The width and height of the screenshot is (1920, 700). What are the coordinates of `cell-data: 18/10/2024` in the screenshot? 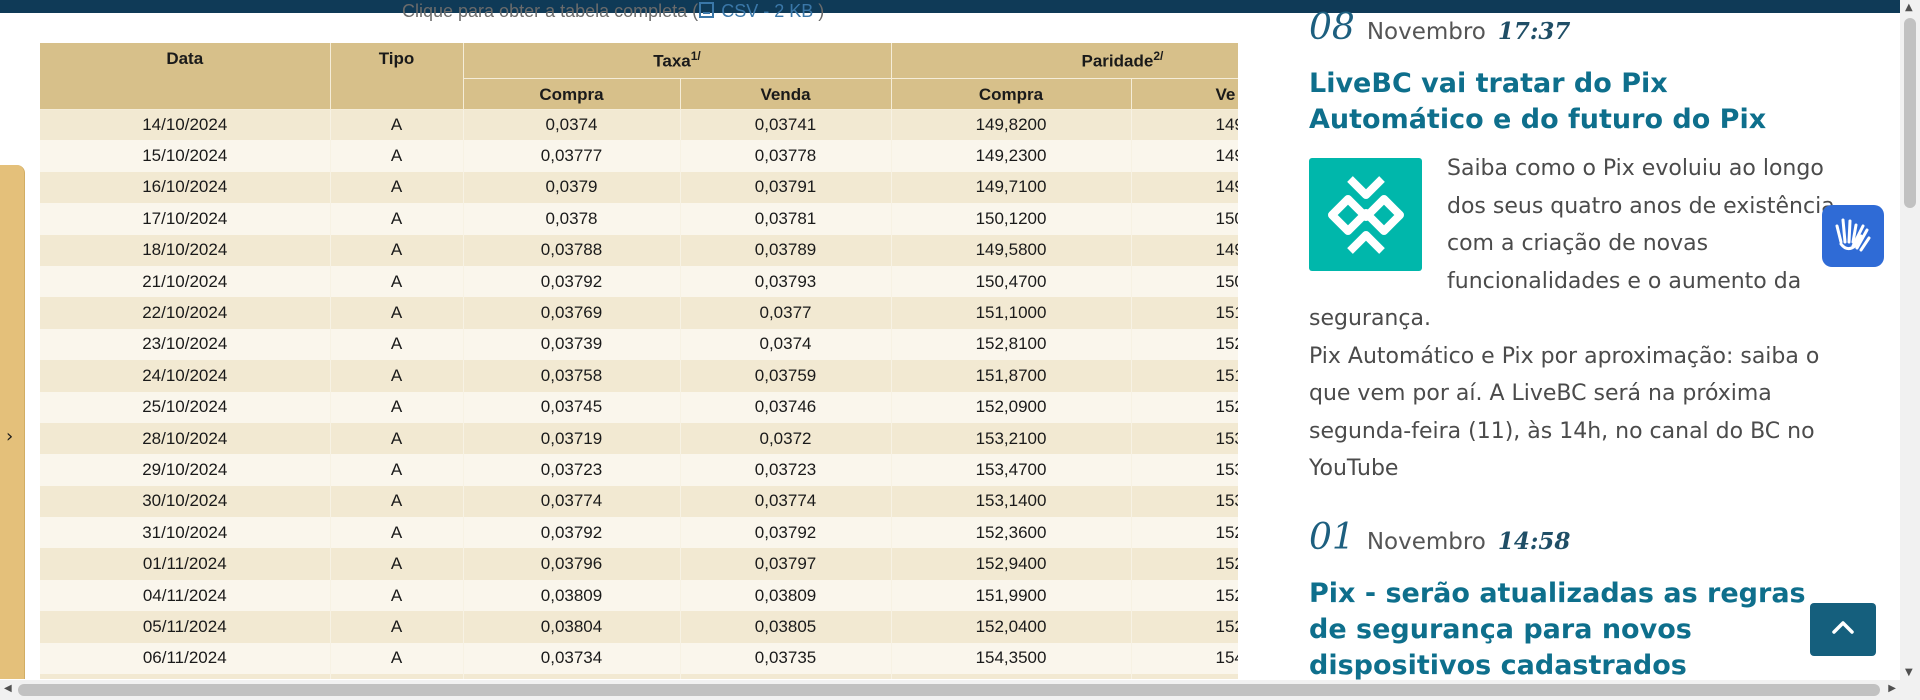 It's located at (185, 250).